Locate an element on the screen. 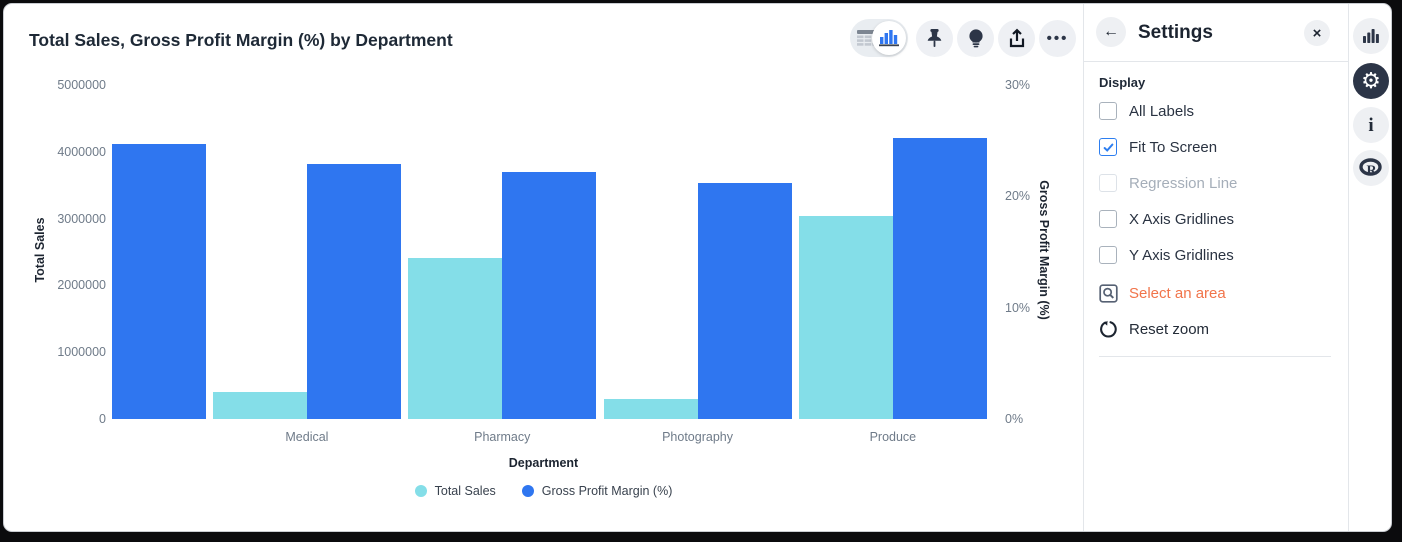 The height and width of the screenshot is (542, 1402). export-icon is located at coordinates (1016, 38).